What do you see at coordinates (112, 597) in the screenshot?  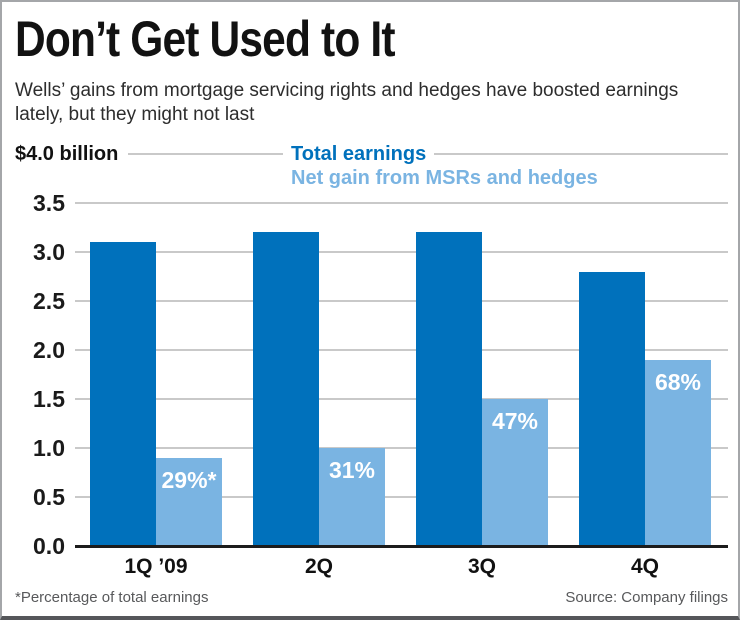 I see `footnote: *Percentage of total earnings` at bounding box center [112, 597].